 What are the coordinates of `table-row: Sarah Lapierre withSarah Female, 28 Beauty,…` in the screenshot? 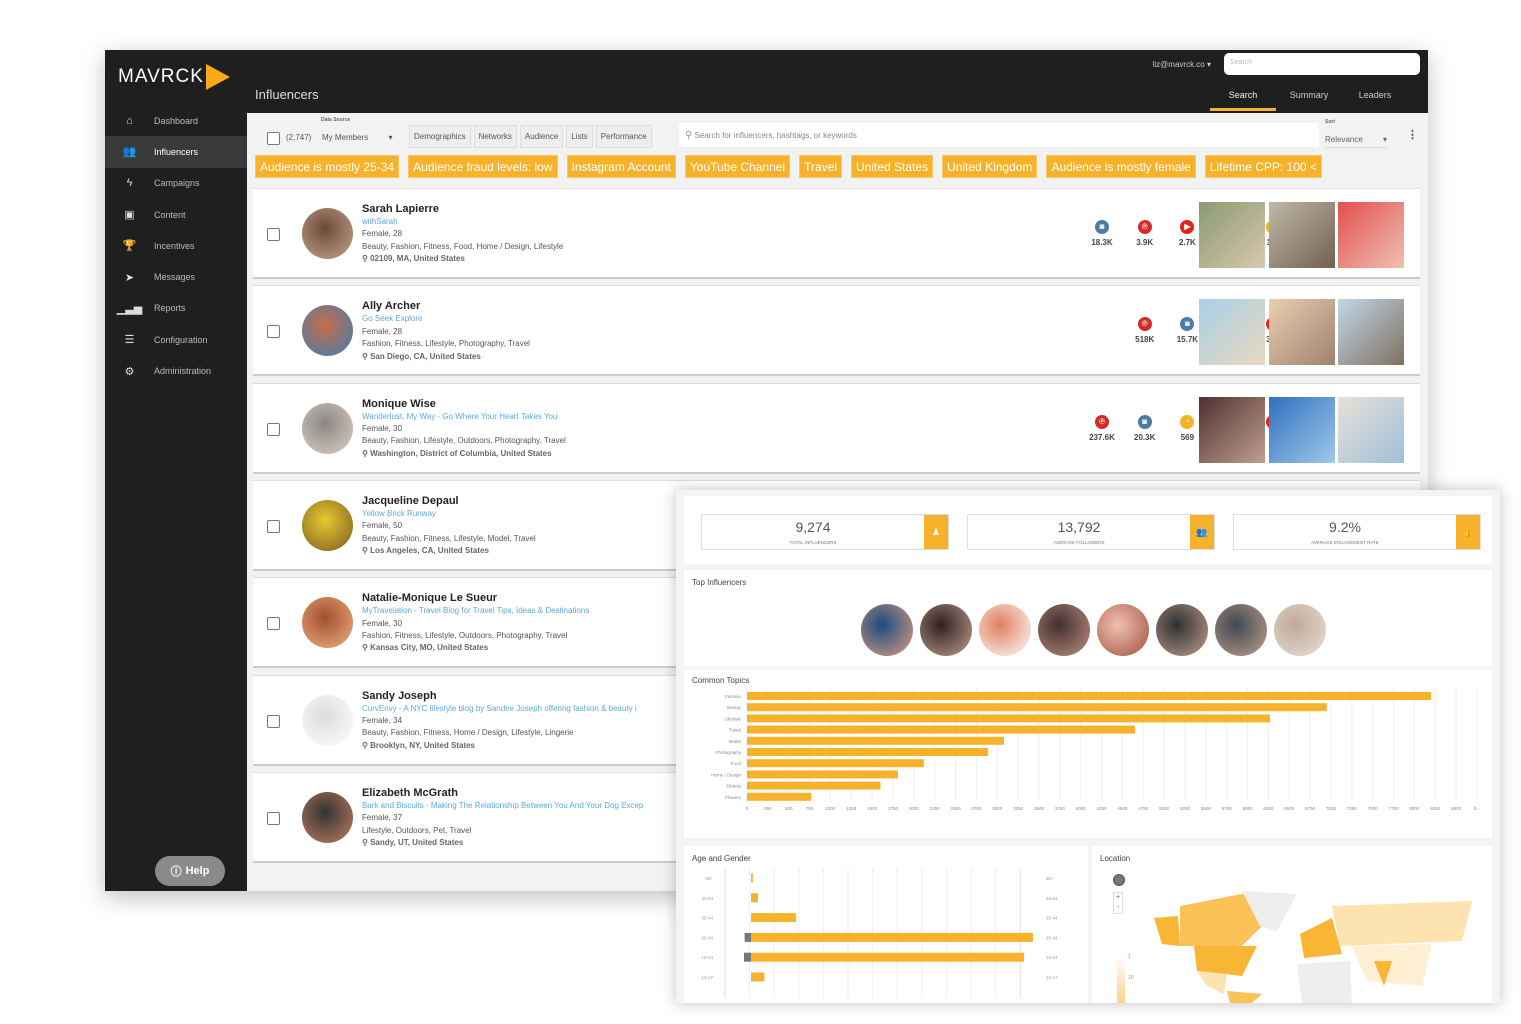 It's located at (836, 233).